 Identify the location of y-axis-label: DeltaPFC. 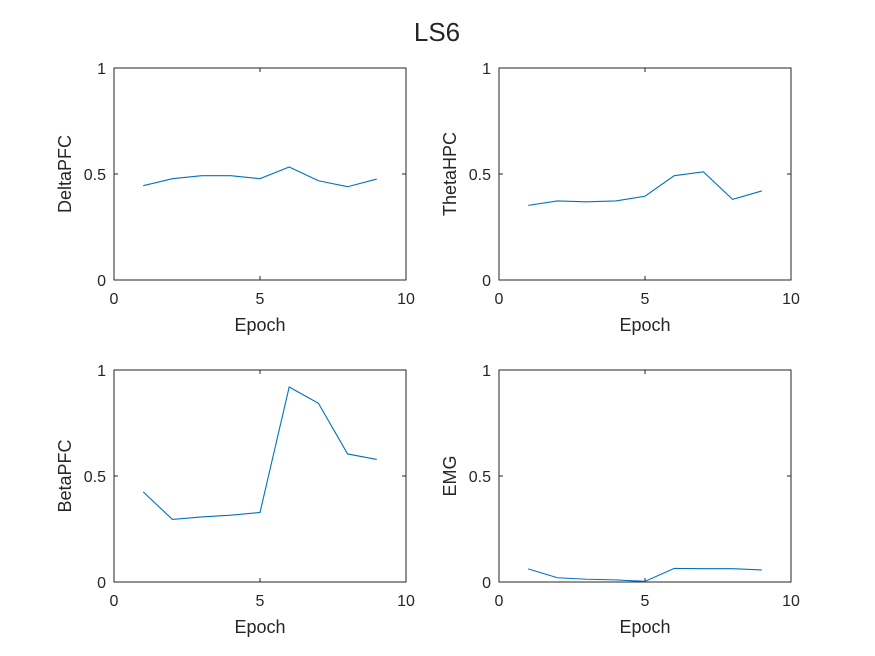
(65, 174).